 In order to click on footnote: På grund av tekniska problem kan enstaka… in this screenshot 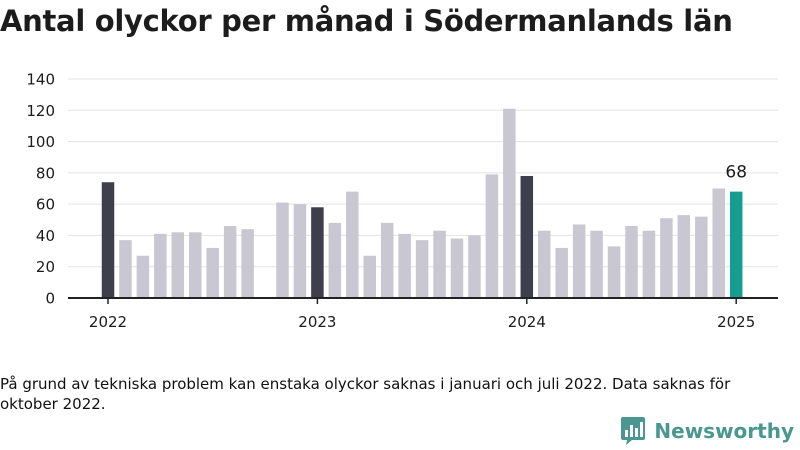, I will do `click(365, 394)`.